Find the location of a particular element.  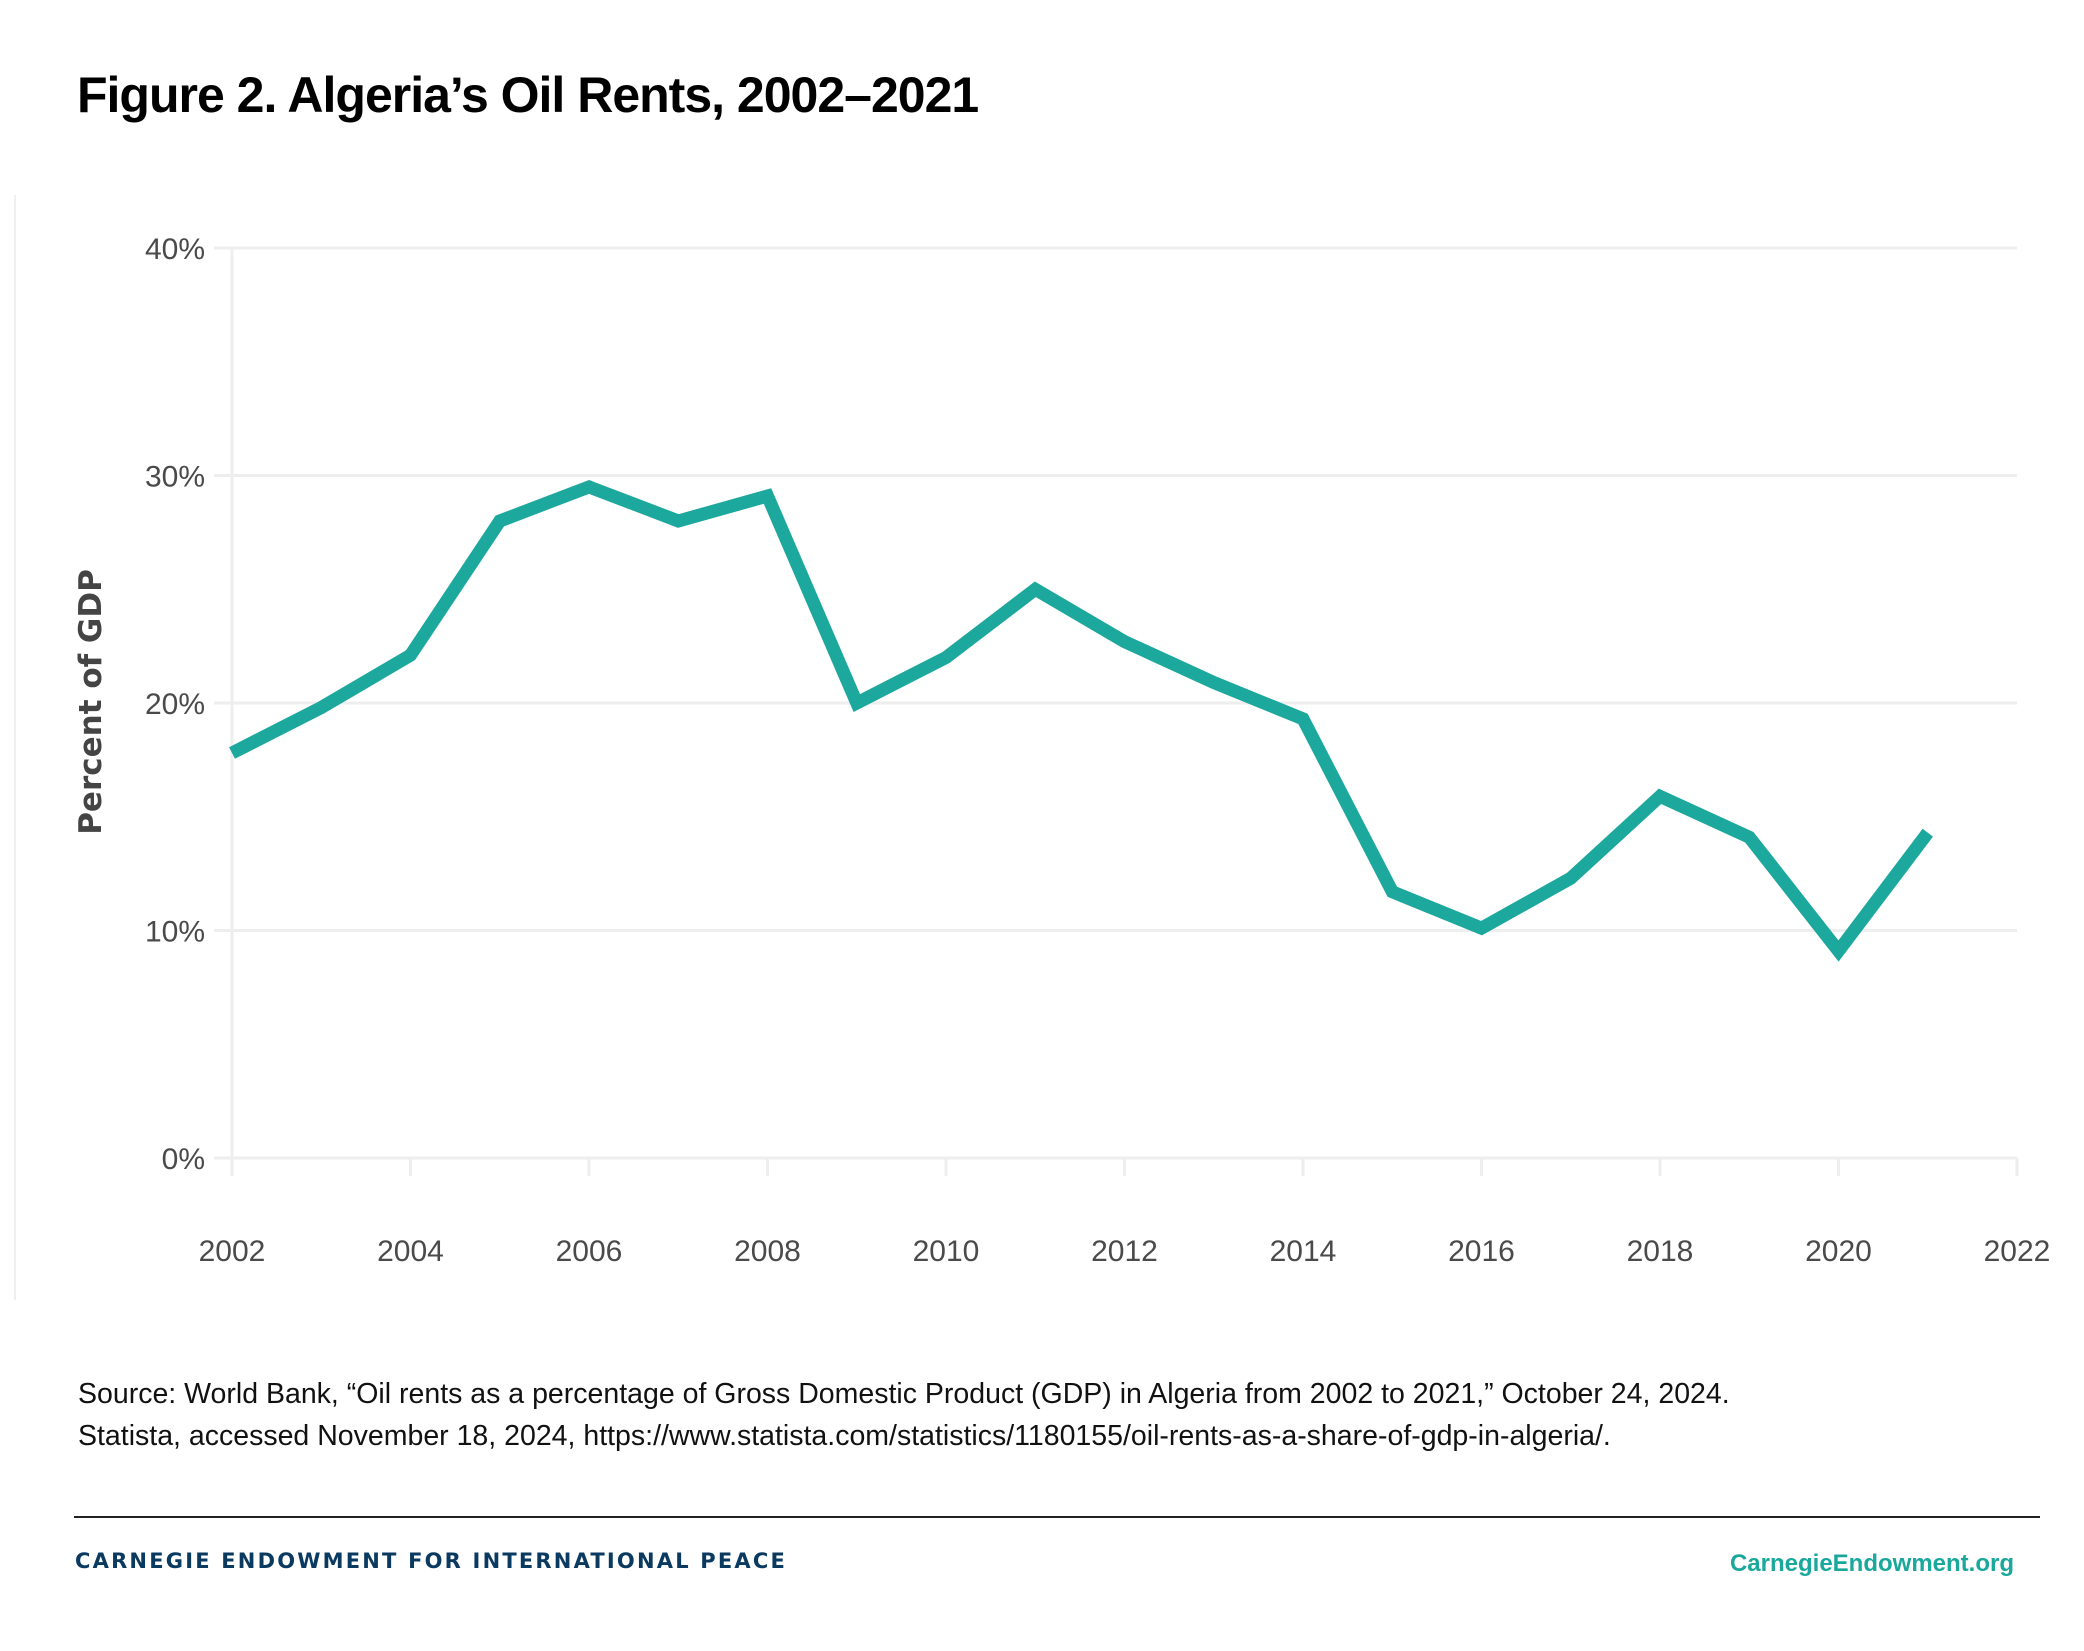

footer-divider is located at coordinates (1057, 1517).